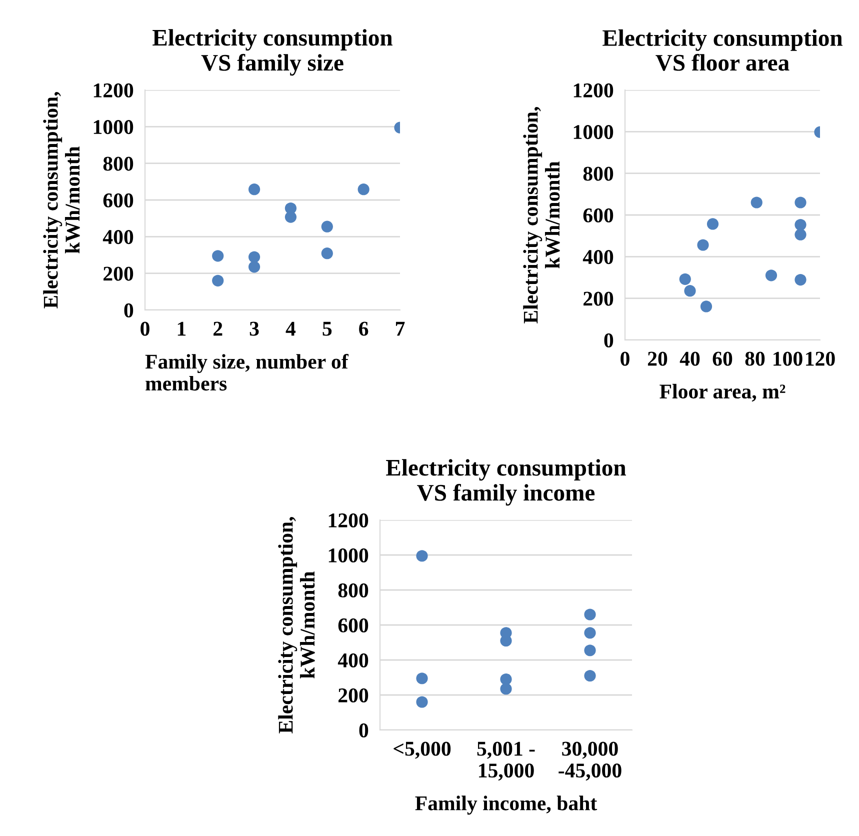 This screenshot has height=836, width=859. What do you see at coordinates (820, 359) in the screenshot?
I see `x-tick-label: 120` at bounding box center [820, 359].